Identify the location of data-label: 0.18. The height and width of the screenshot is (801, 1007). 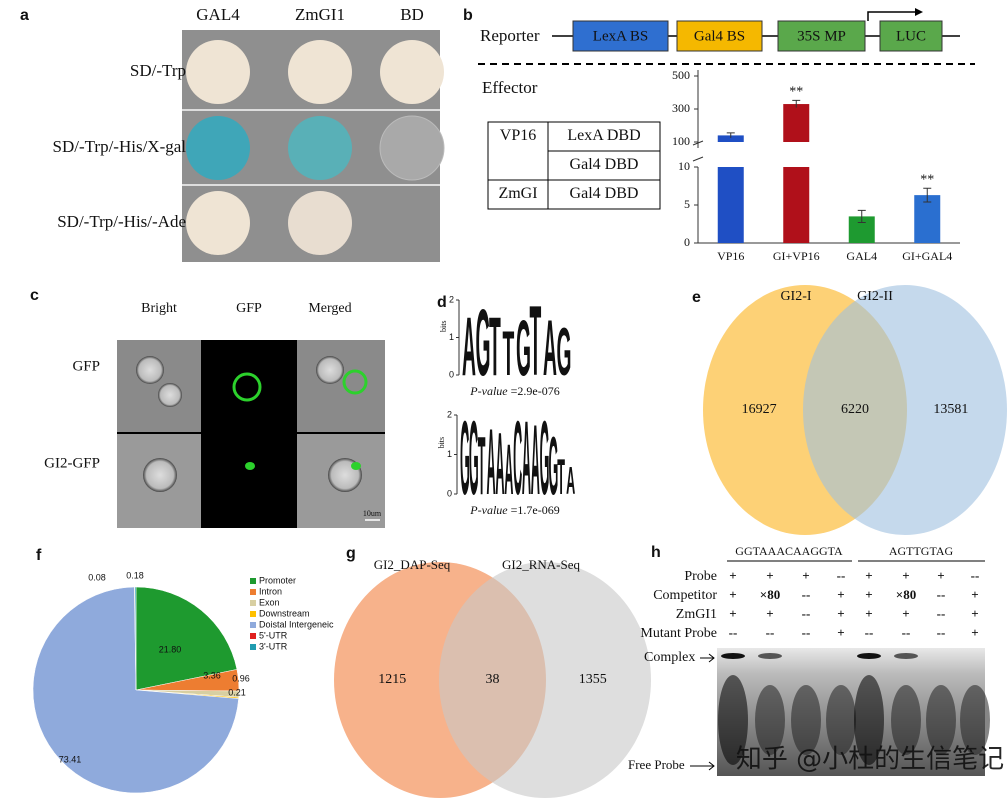
(135, 575).